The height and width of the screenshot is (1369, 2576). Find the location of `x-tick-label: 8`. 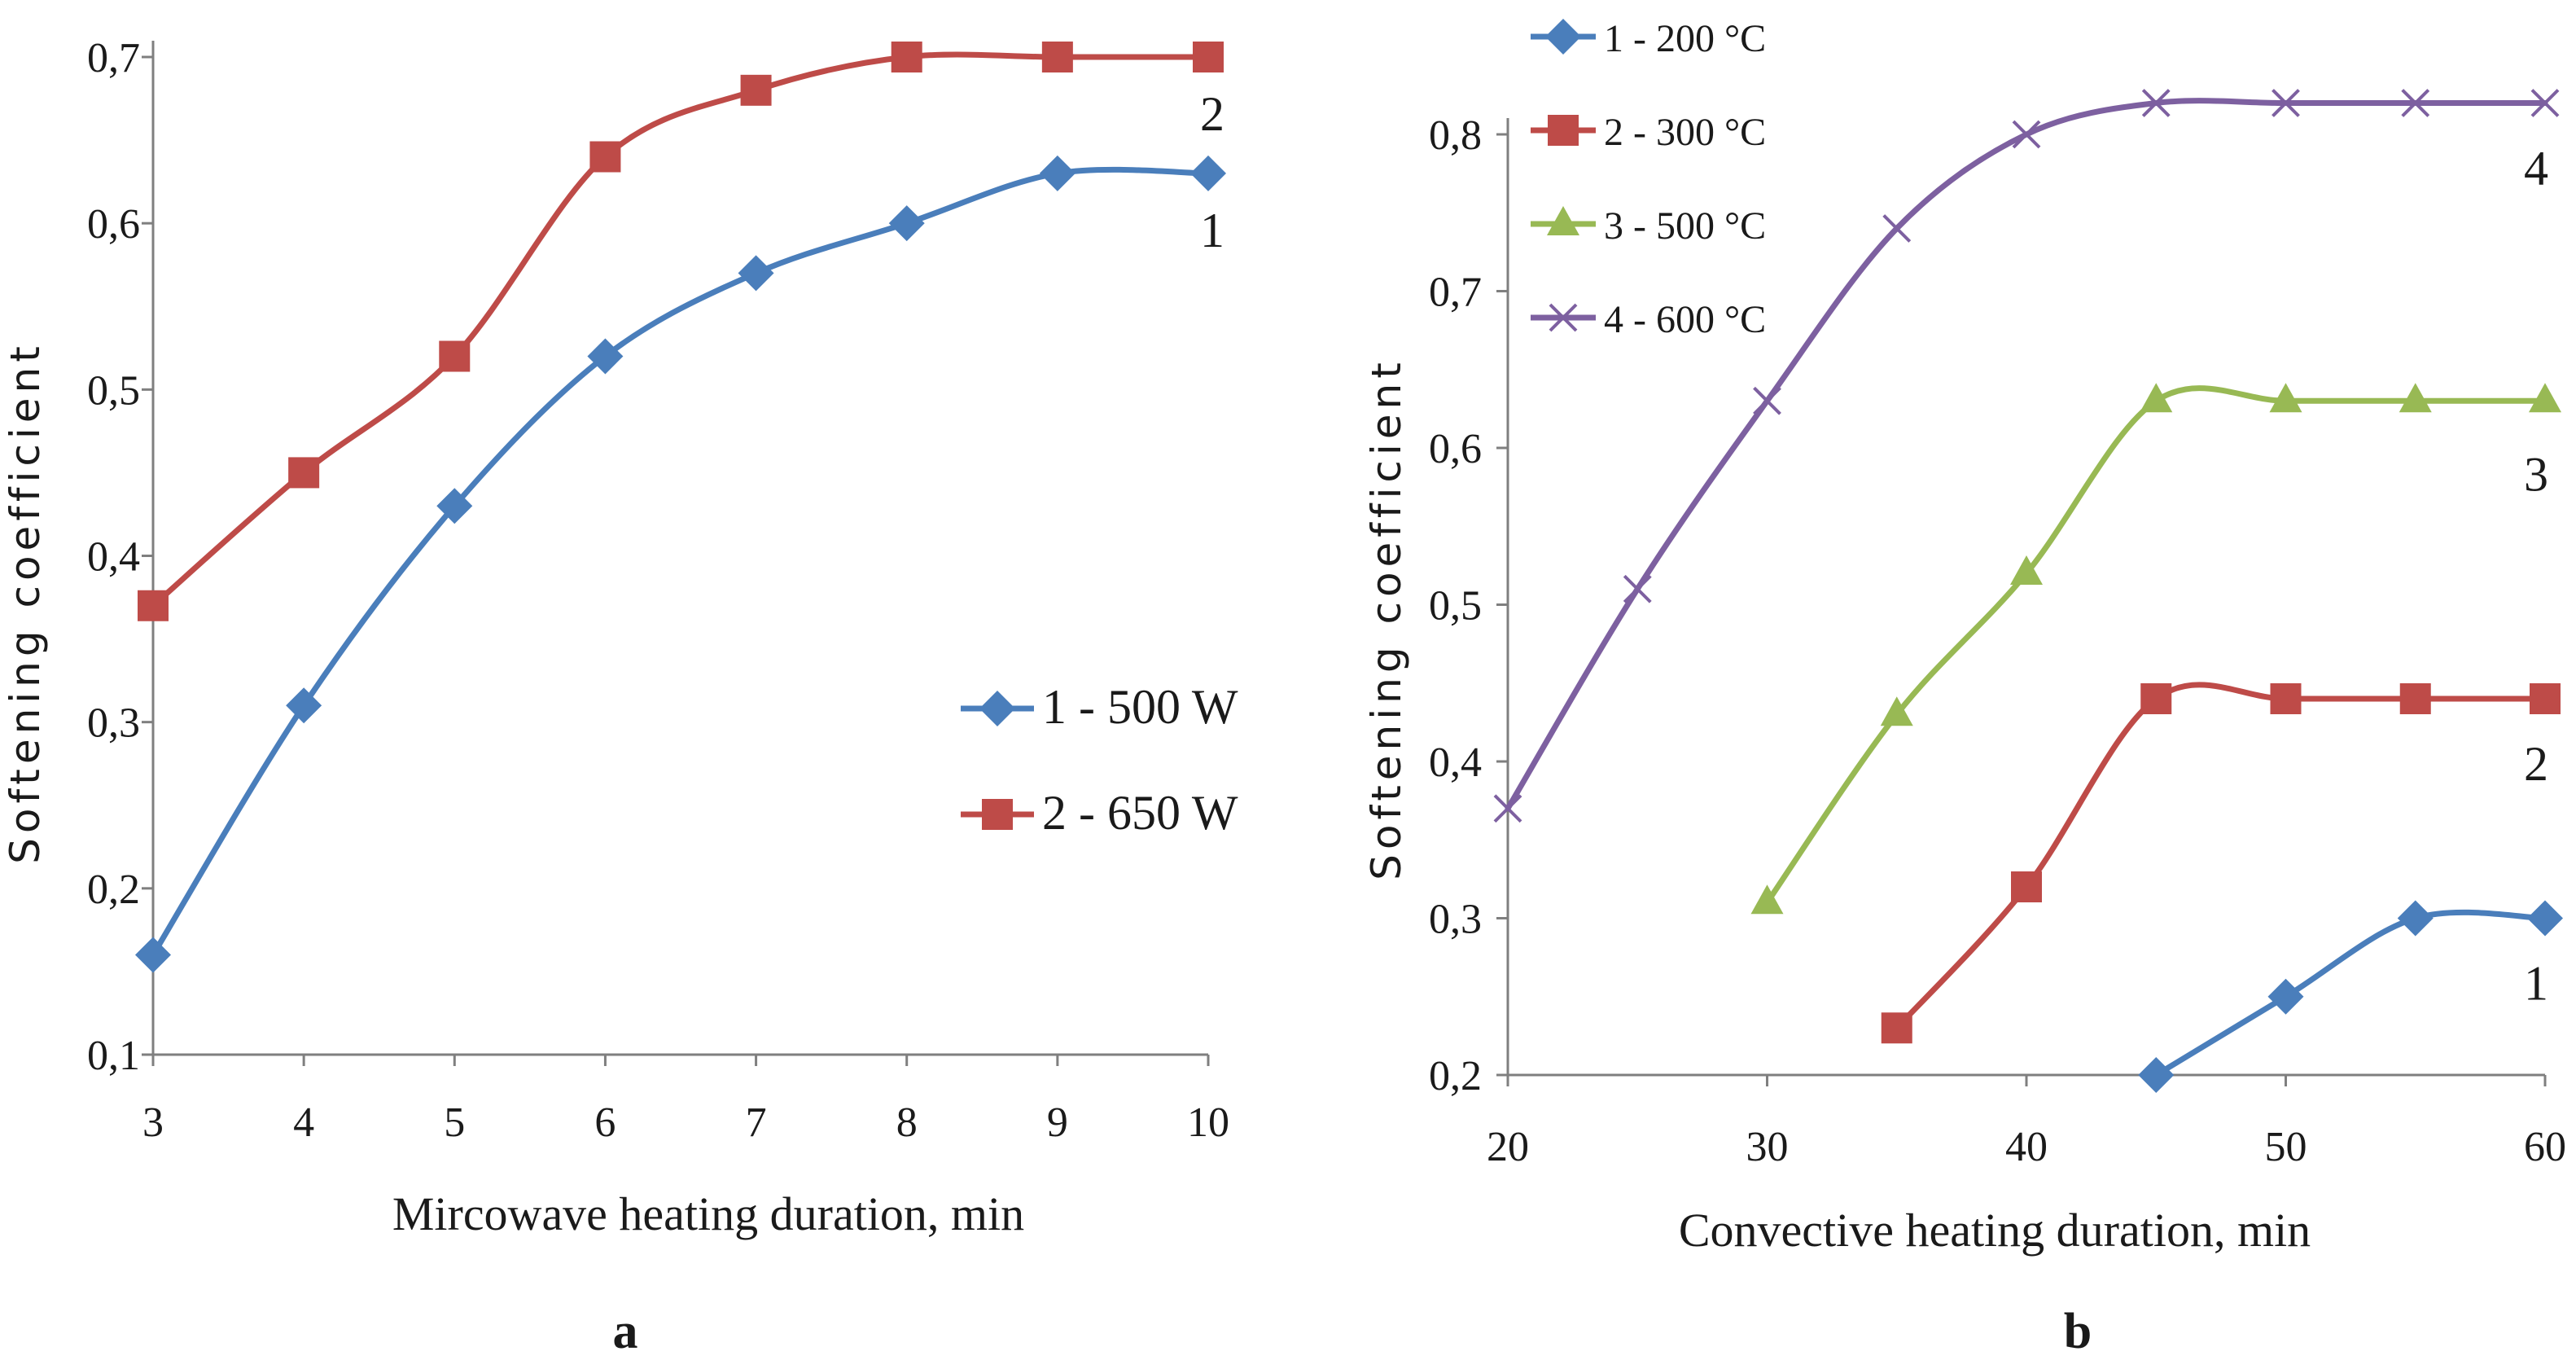

x-tick-label: 8 is located at coordinates (907, 1123).